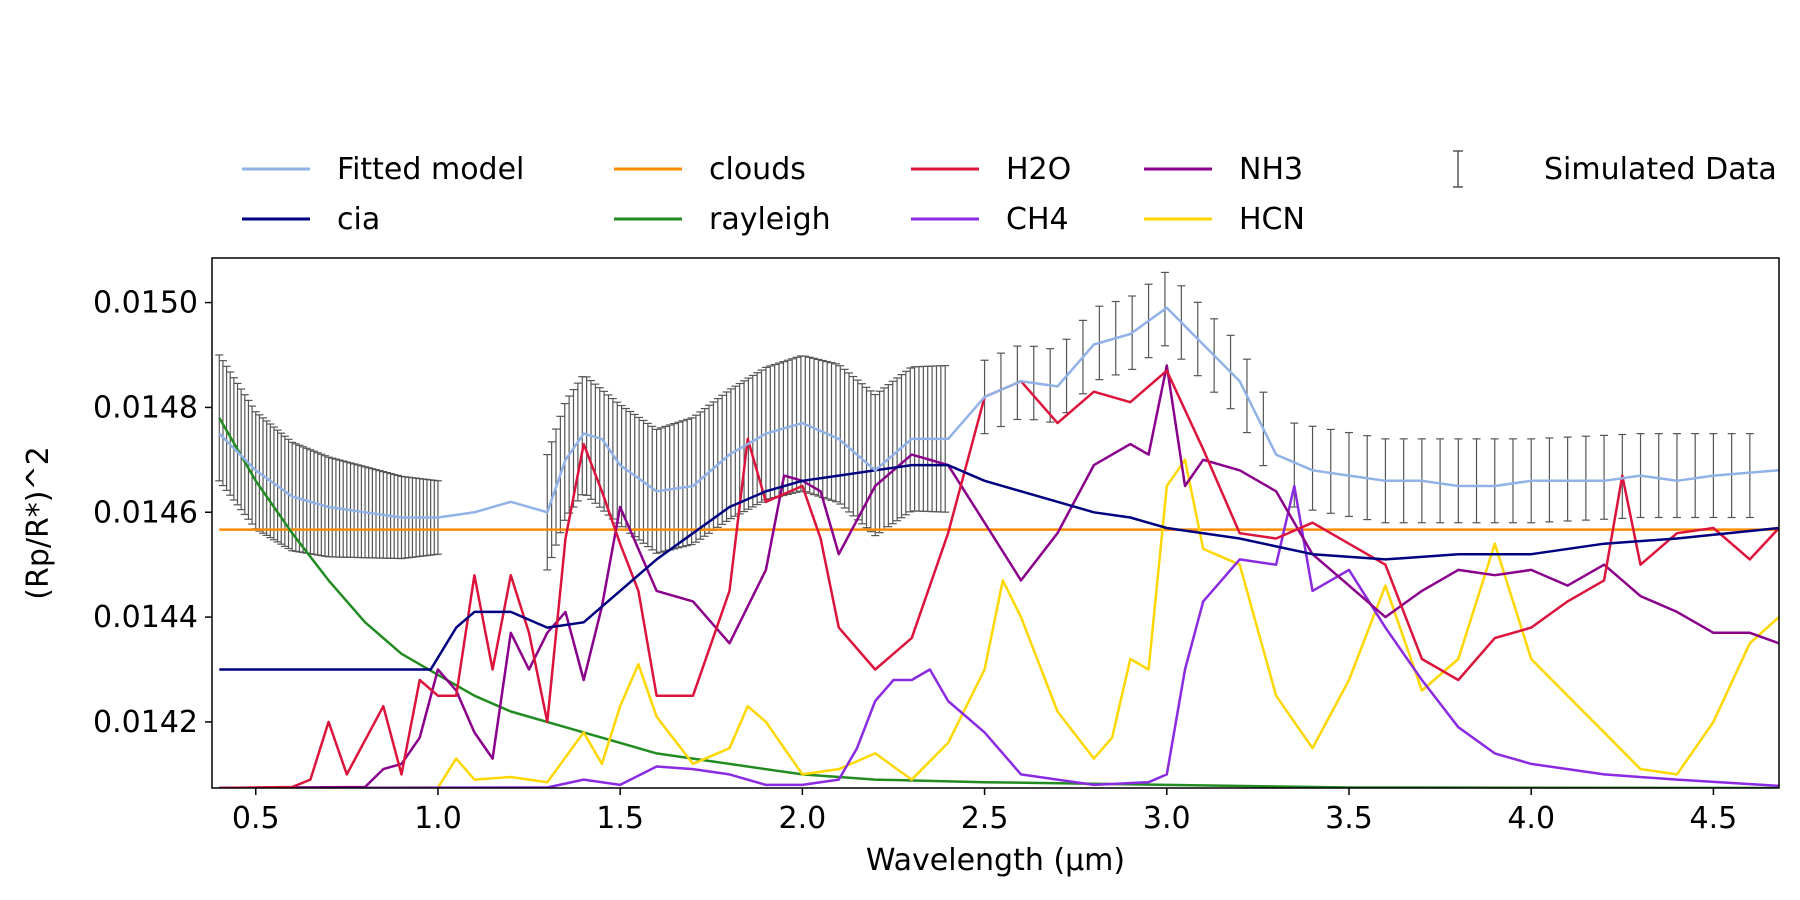 This screenshot has width=1800, height=900. I want to click on x-tick-label: 0.5, so click(256, 818).